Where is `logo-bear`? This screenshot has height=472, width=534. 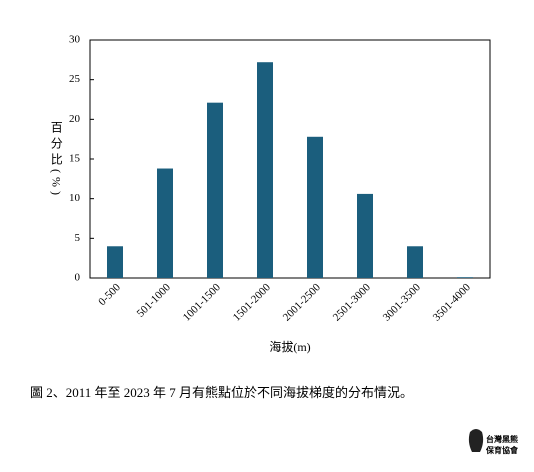 logo-bear is located at coordinates (476, 440).